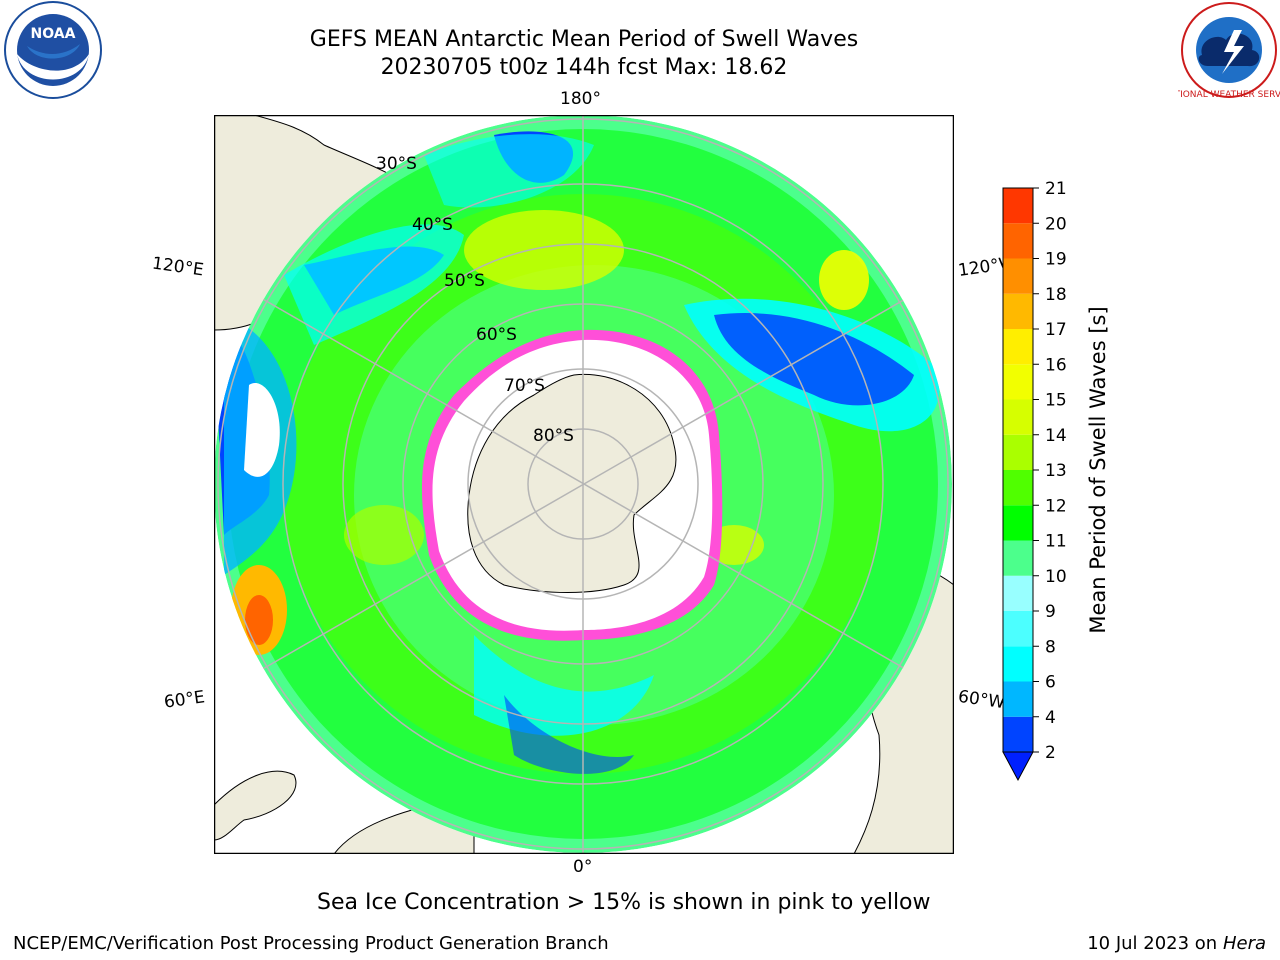 This screenshot has width=1280, height=960. I want to click on colorbar-tick-label: 12, so click(1056, 506).